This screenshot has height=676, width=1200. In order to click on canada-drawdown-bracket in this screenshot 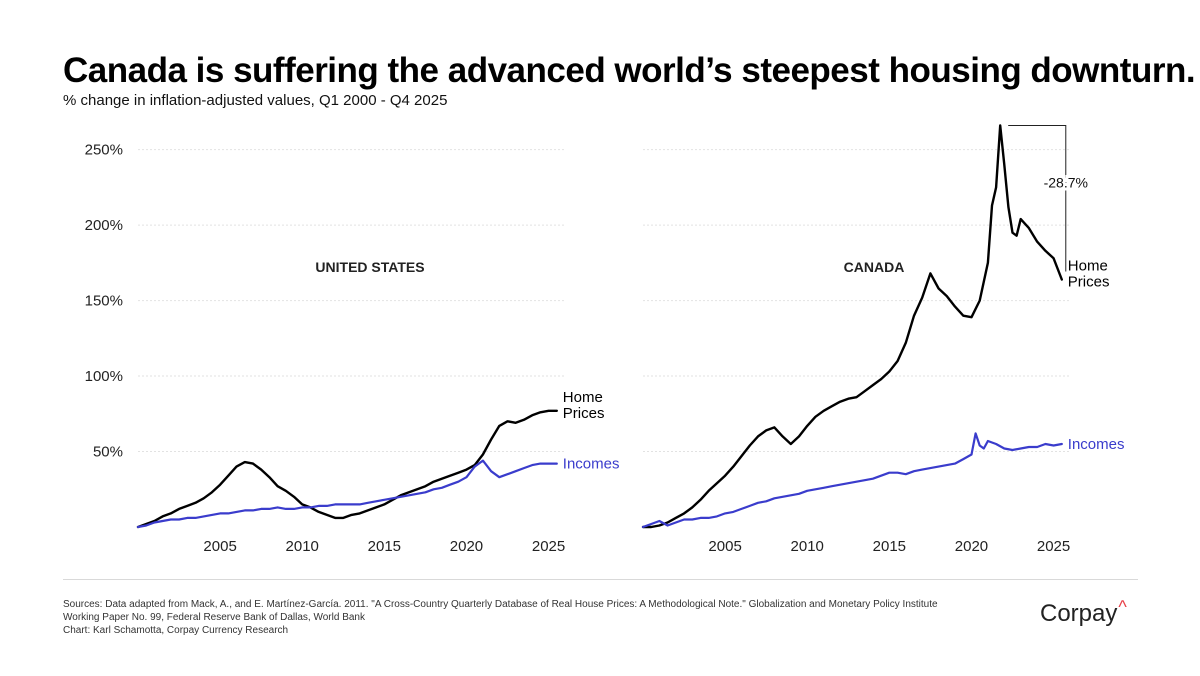, I will do `click(1037, 198)`.